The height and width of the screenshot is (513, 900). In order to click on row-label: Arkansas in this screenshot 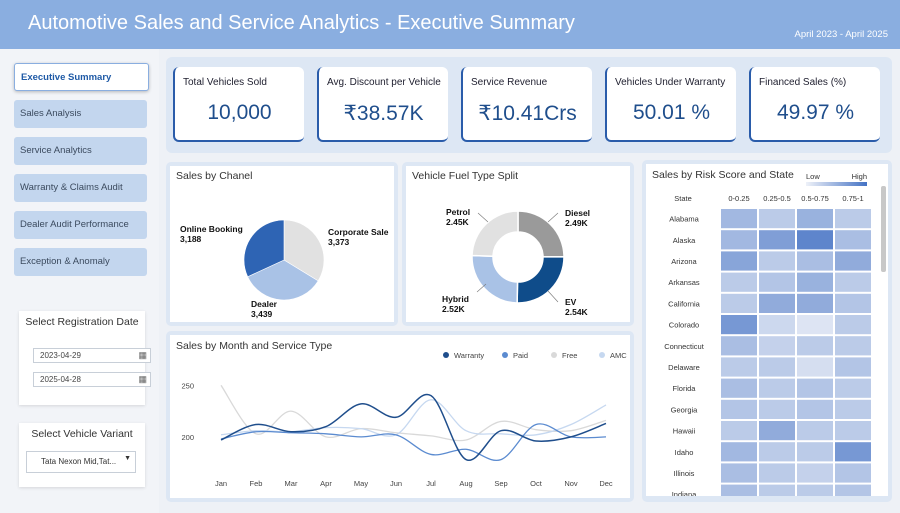, I will do `click(684, 282)`.